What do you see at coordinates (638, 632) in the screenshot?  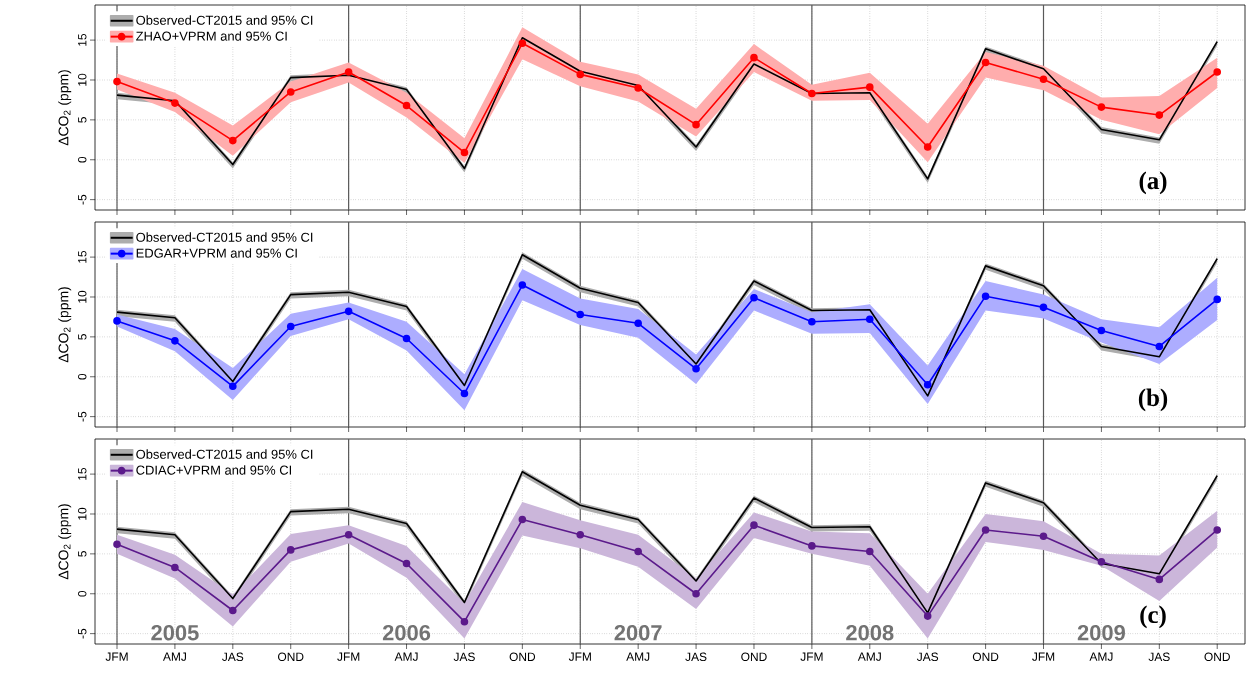 I see `annotation: 2007` at bounding box center [638, 632].